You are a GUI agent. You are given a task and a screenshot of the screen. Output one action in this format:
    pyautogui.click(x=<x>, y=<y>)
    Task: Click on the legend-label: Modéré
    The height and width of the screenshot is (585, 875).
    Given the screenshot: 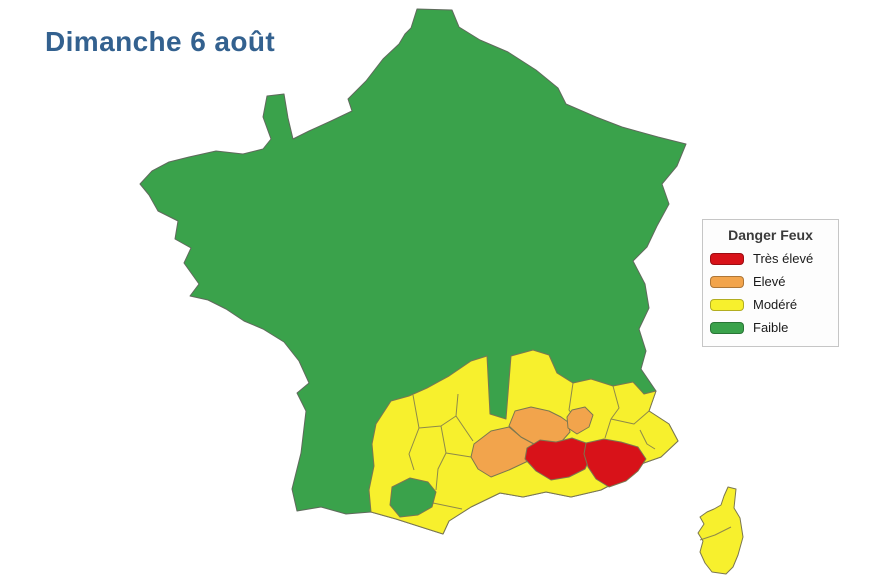 What is the action you would take?
    pyautogui.click(x=775, y=304)
    